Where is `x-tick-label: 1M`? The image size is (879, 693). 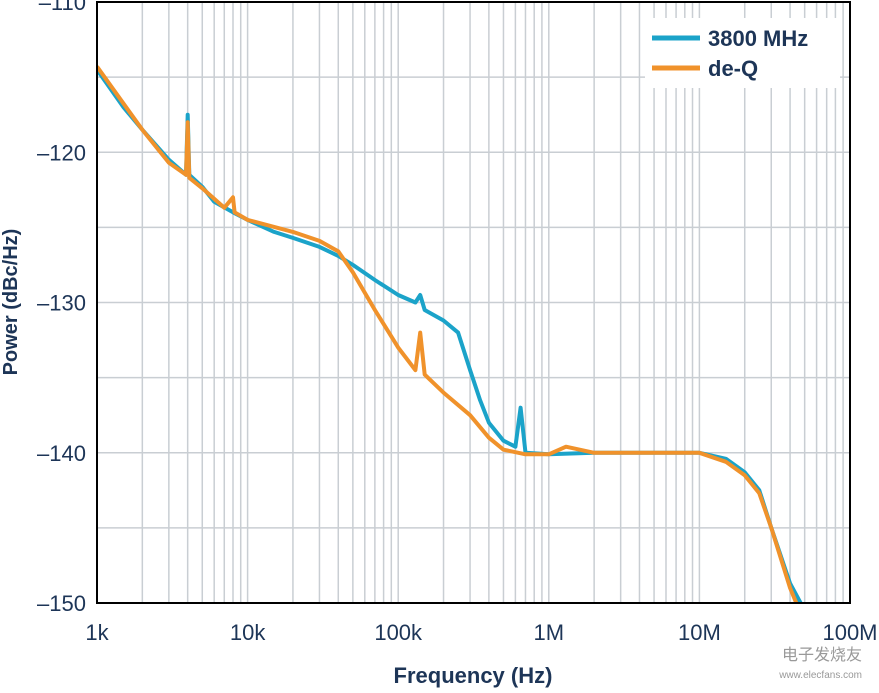
x-tick-label: 1M is located at coordinates (549, 632).